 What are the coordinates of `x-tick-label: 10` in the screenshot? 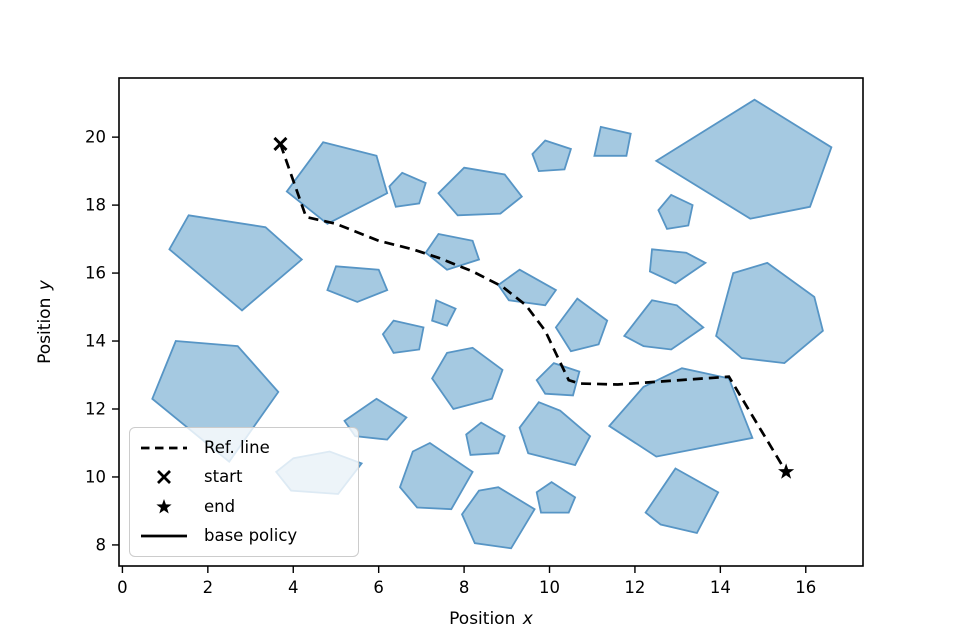 It's located at (549, 587).